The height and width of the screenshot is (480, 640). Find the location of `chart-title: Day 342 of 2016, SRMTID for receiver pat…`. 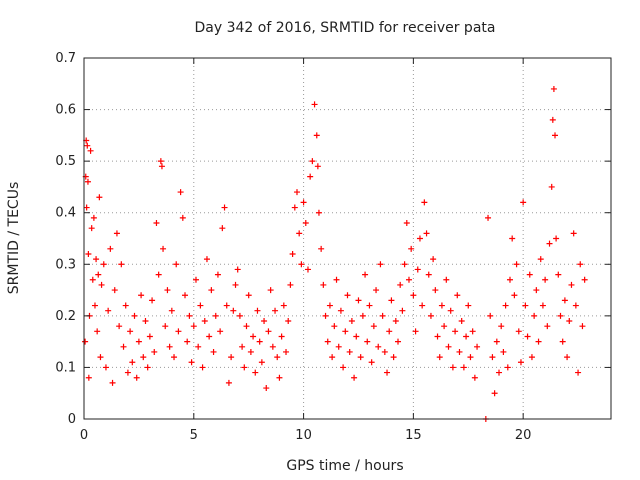

chart-title: Day 342 of 2016, SRMTID for receiver pat… is located at coordinates (345, 28).